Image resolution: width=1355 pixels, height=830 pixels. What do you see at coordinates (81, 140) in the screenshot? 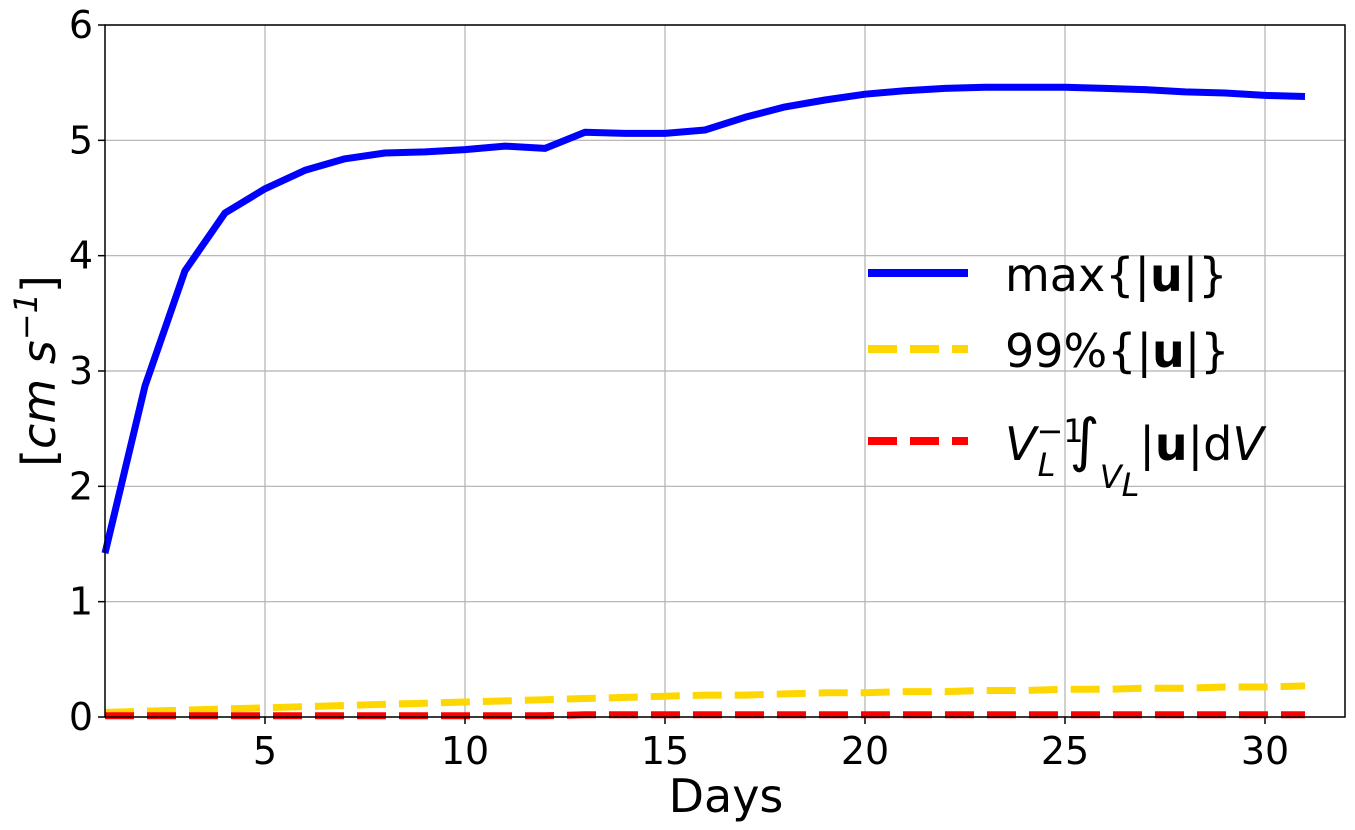
I see `y-tick-label: 5` at bounding box center [81, 140].